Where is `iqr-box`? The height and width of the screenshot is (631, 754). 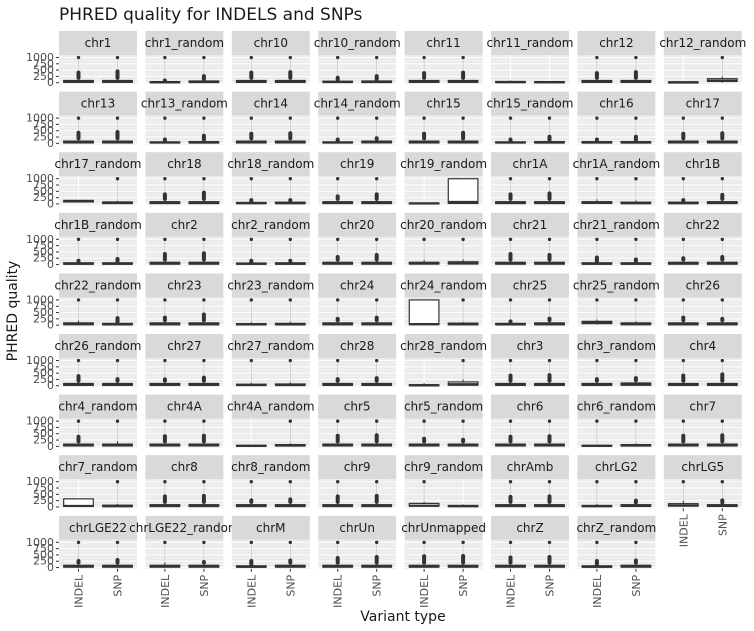
iqr-box is located at coordinates (424, 312).